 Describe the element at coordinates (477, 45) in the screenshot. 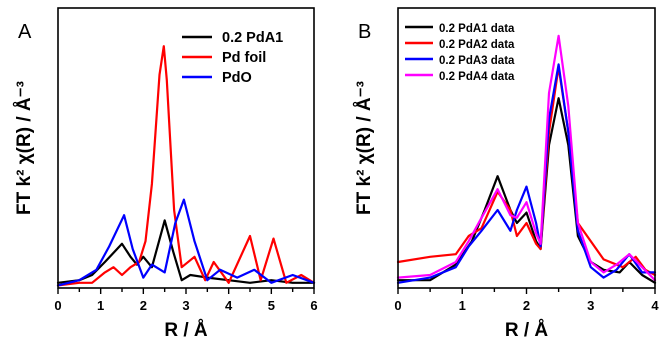

I see `legend-label-2: 0.2 PdA2 data` at that location.